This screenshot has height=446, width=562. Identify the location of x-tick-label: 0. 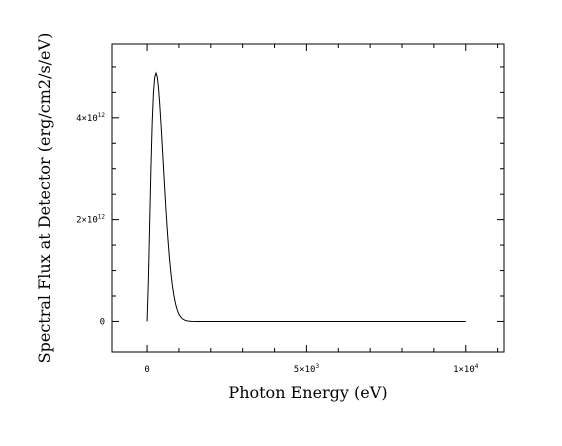
(146, 370).